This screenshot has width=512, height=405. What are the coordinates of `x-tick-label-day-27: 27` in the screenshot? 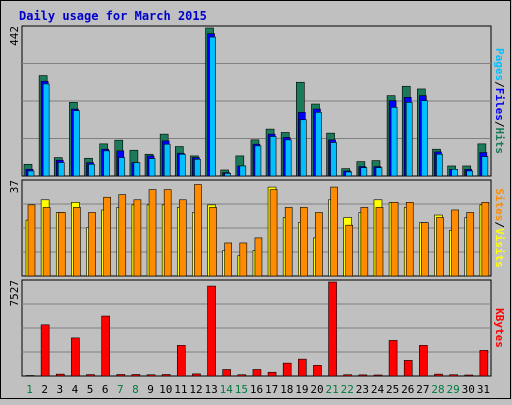 It's located at (422, 389).